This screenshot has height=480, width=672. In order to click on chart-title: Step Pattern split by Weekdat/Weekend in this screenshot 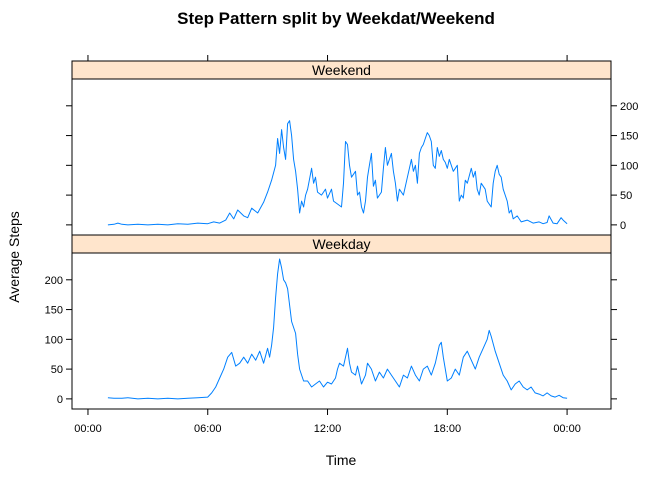, I will do `click(336, 18)`.